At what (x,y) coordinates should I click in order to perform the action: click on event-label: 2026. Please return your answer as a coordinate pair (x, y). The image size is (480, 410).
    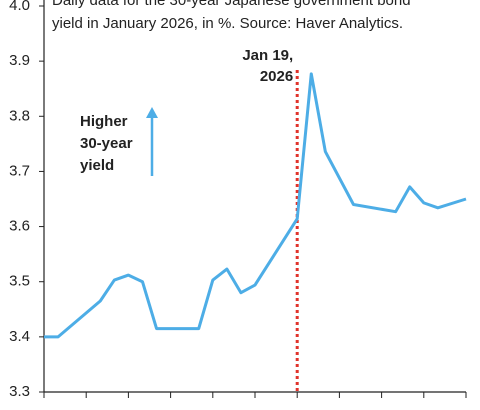
    Looking at the image, I should click on (276, 76).